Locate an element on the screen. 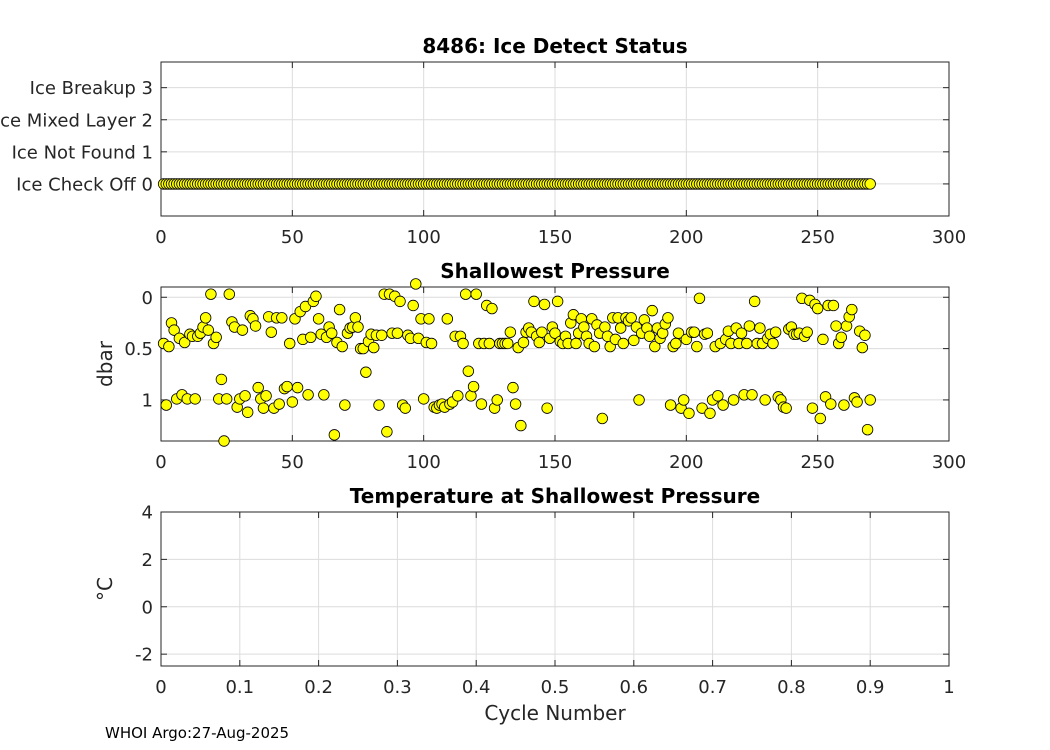 Image resolution: width=1050 pixels, height=750 pixels. y-tick-label: Ice Mixed Layer 2 is located at coordinates (76, 120).